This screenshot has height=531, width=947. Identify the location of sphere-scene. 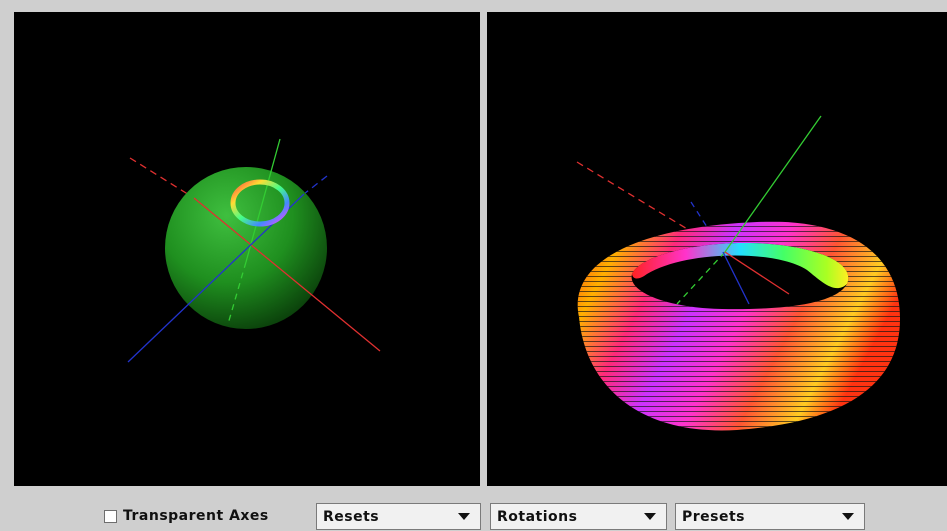
(254, 250).